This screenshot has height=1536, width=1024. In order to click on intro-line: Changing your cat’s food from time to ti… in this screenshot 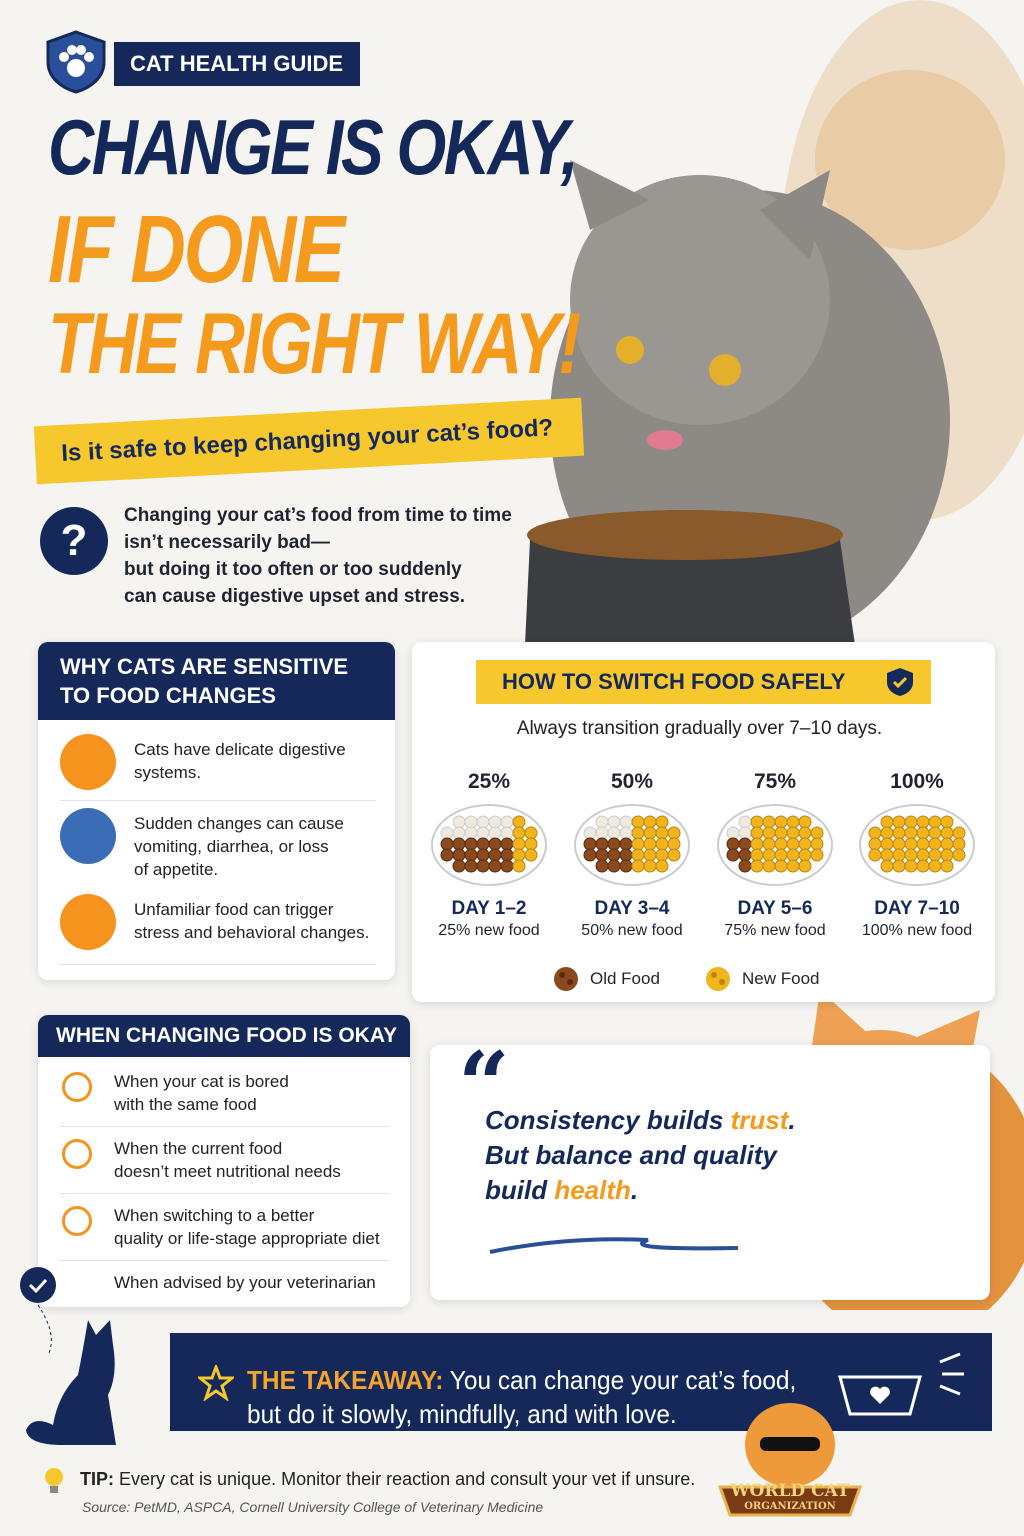, I will do `click(318, 515)`.